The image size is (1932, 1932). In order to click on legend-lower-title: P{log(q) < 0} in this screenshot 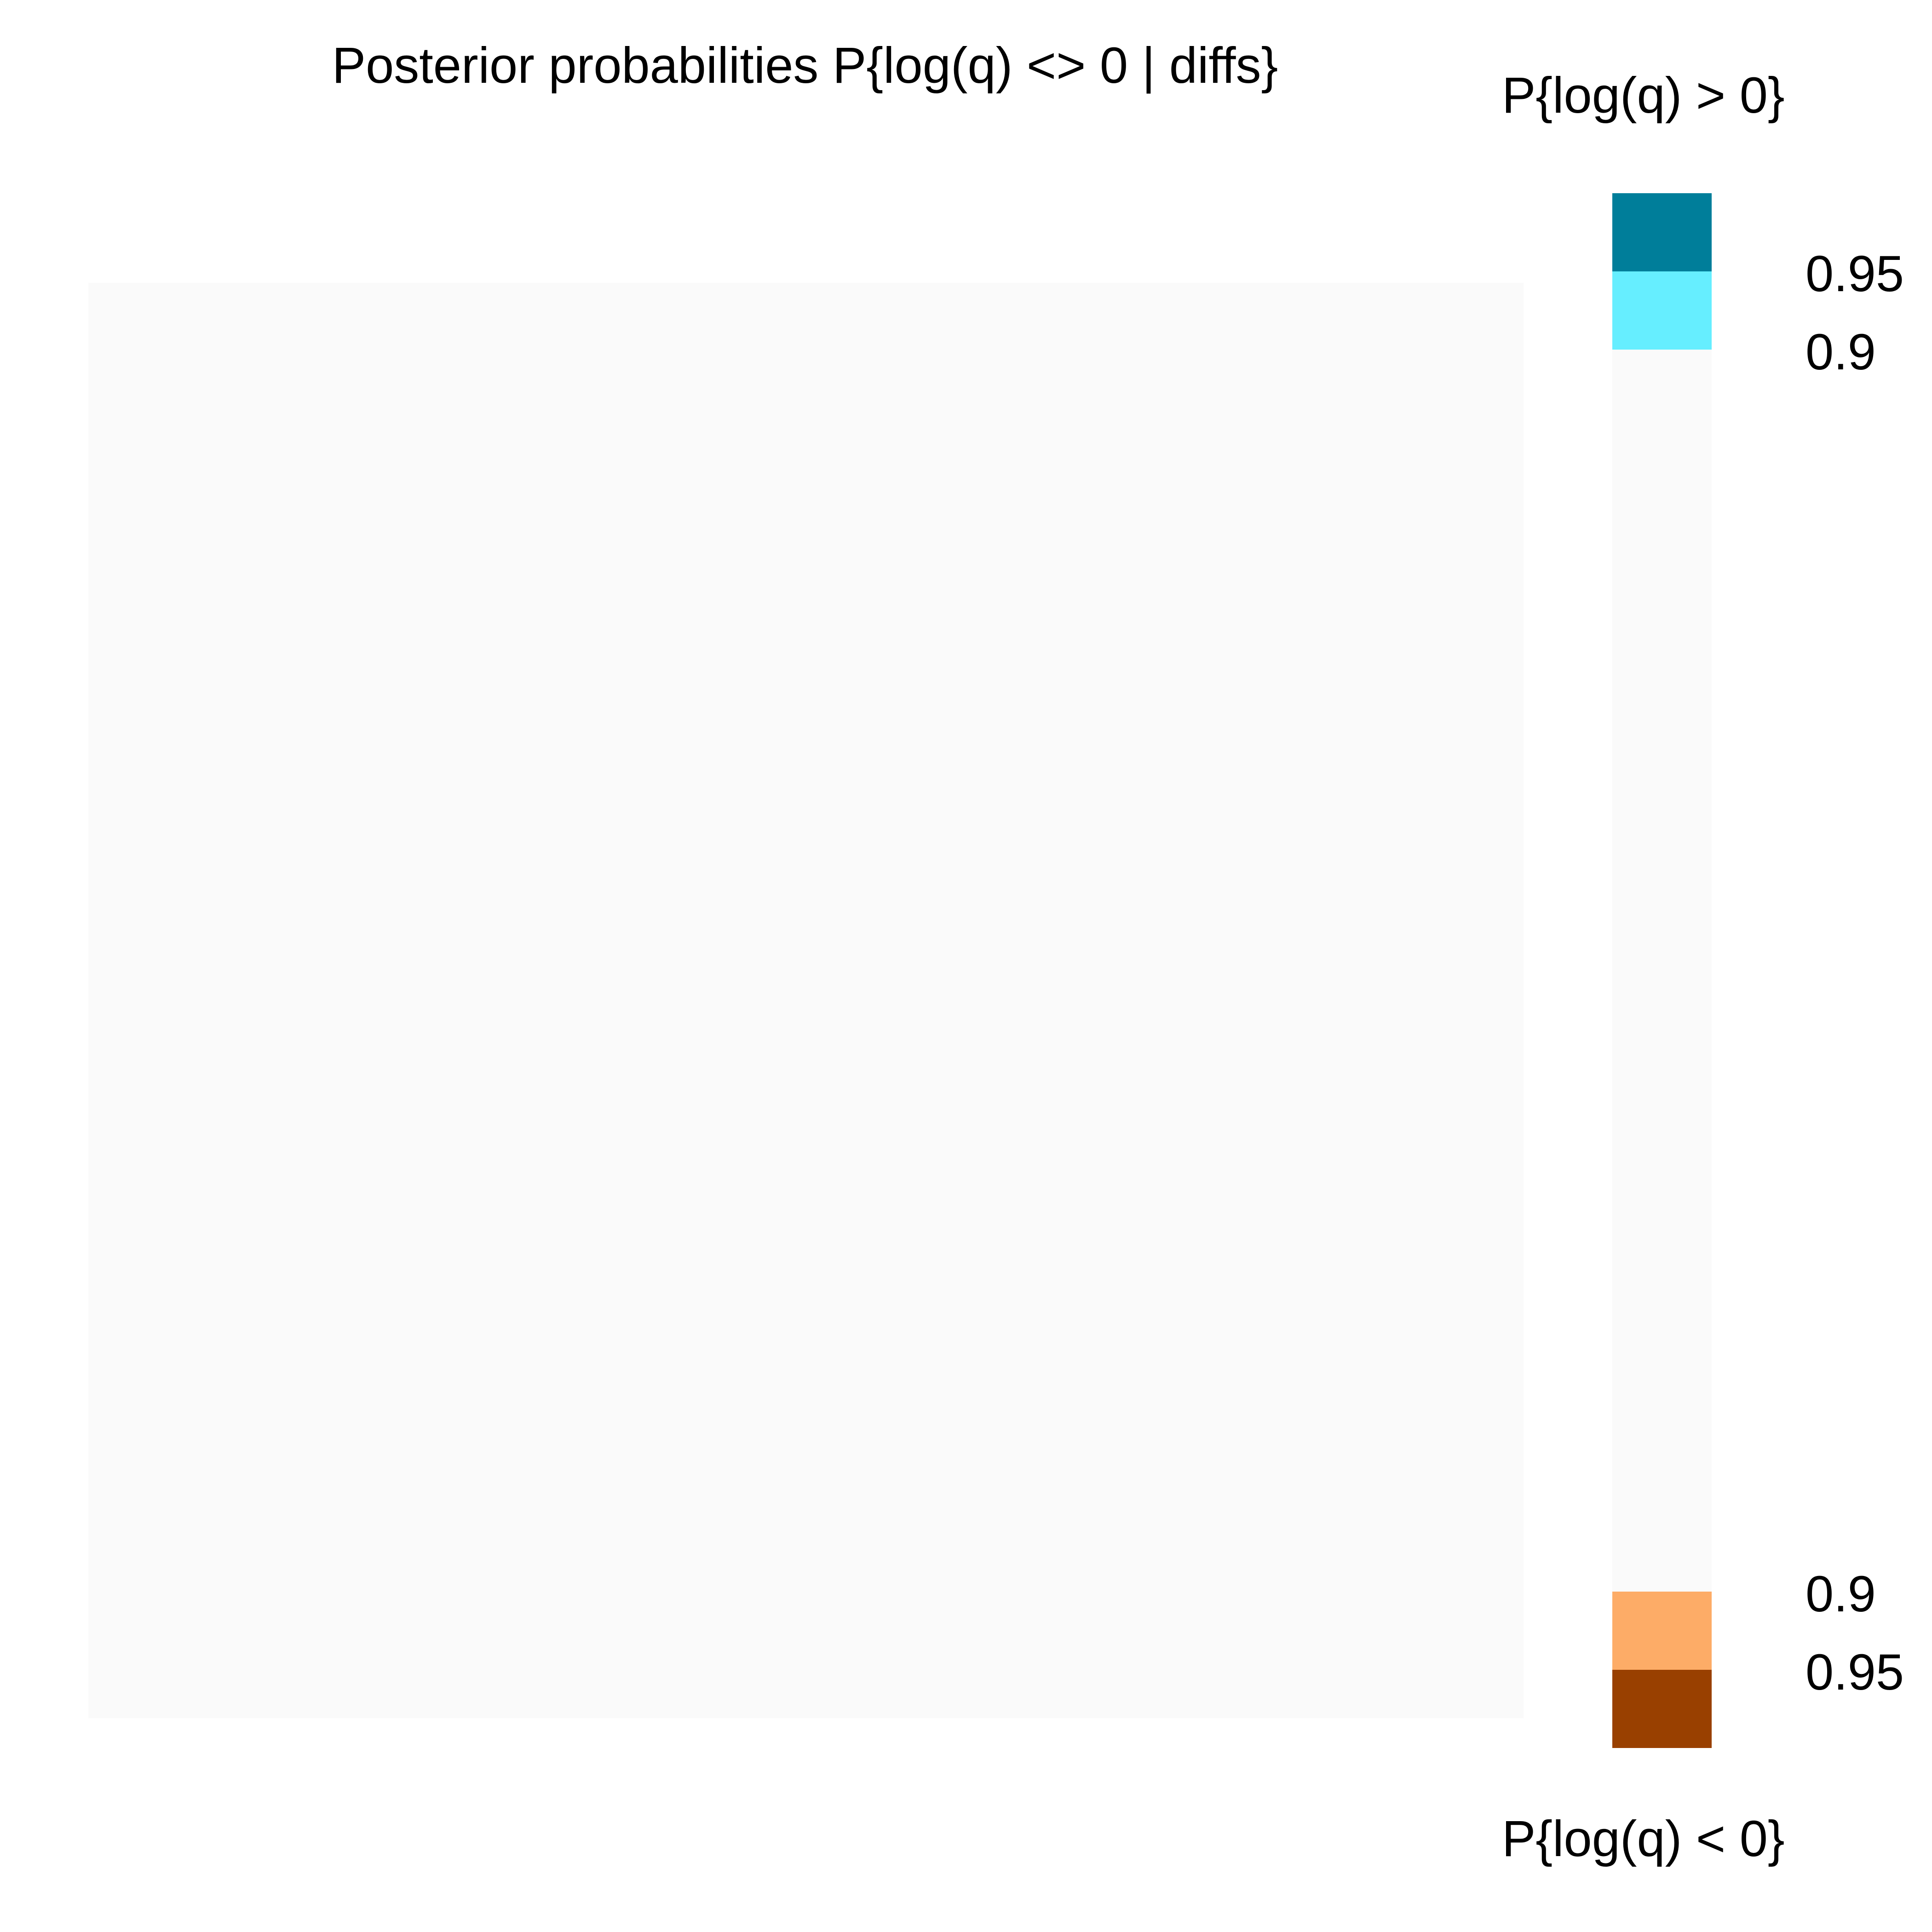, I will do `click(1643, 1839)`.